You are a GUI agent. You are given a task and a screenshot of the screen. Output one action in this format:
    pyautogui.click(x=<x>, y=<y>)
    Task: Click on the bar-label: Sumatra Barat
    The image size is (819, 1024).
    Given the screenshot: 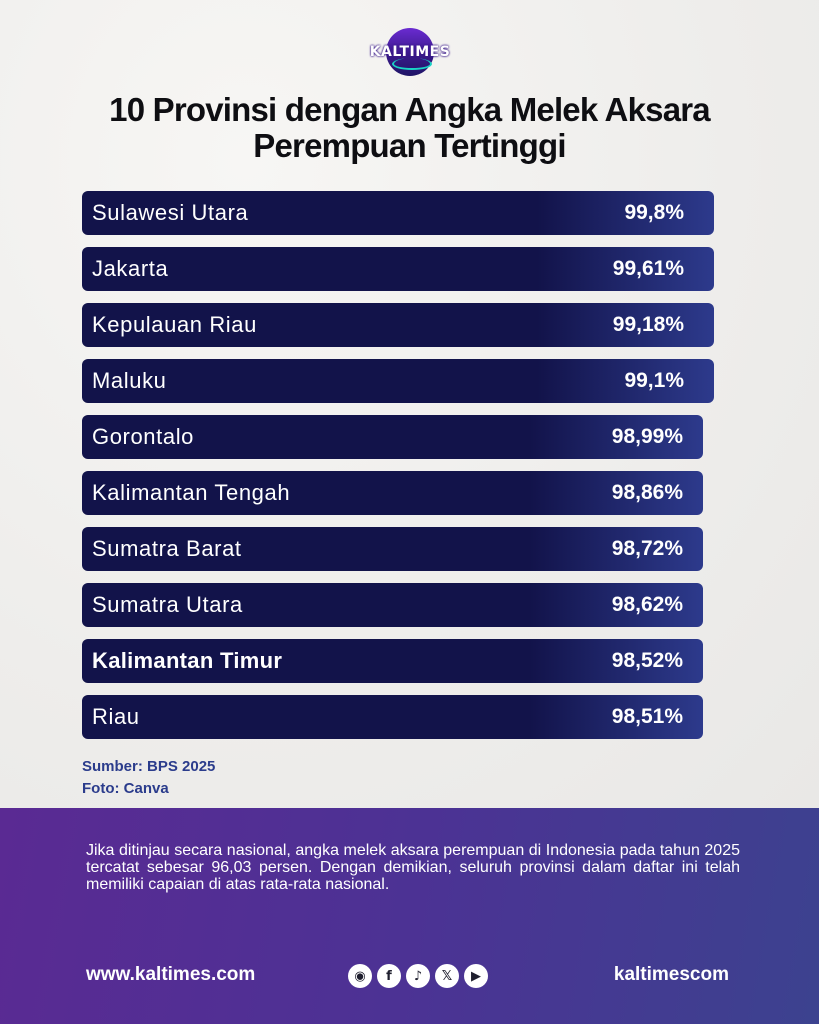 What is the action you would take?
    pyautogui.click(x=167, y=548)
    